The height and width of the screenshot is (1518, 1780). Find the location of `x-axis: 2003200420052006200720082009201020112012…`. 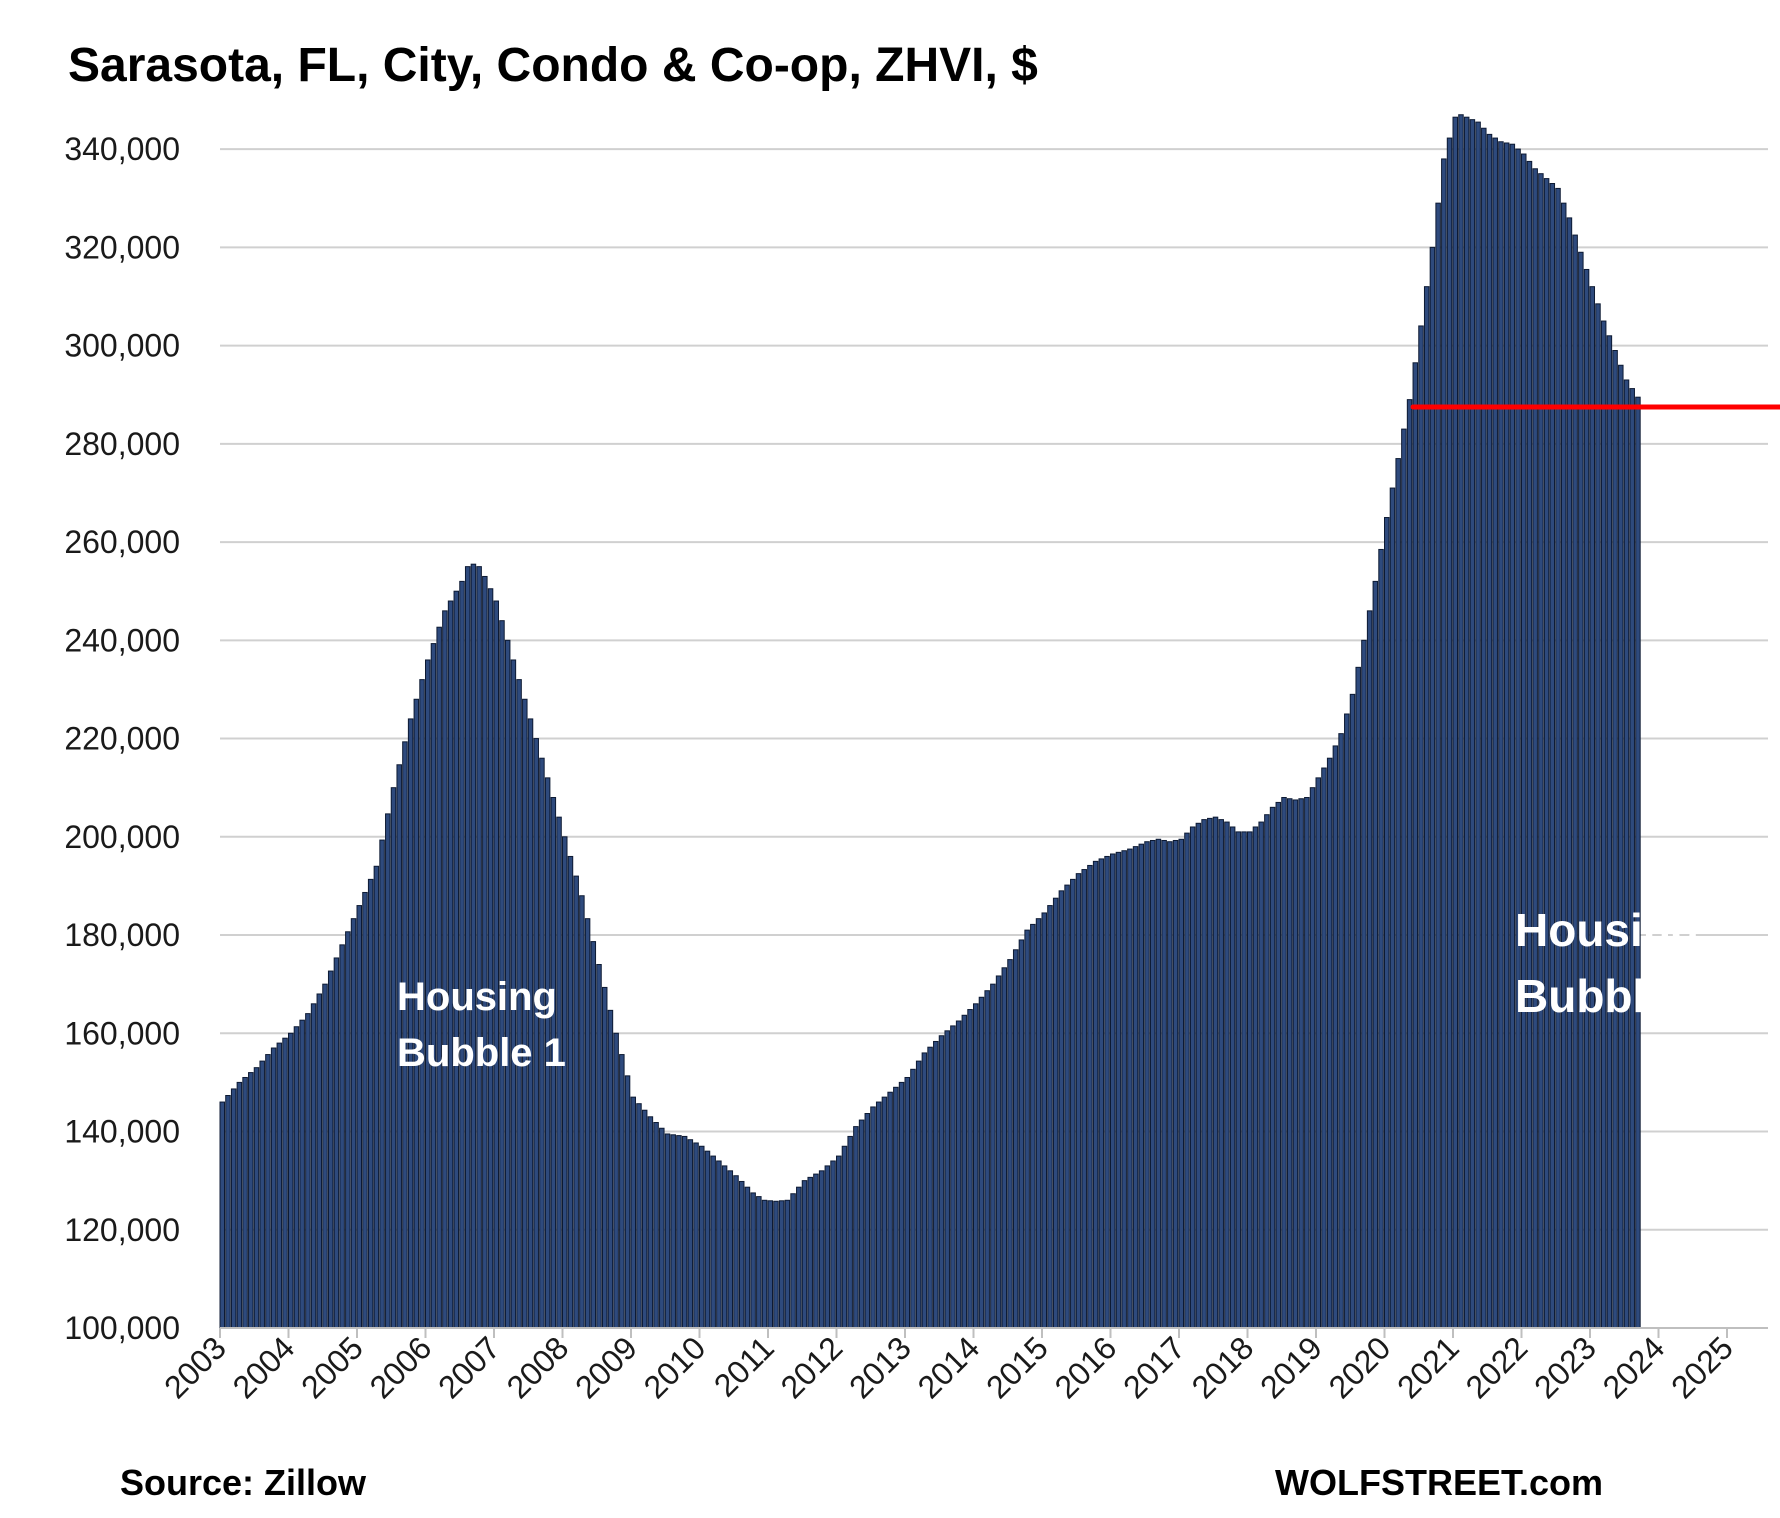

x-axis: 2003200420052006200720082009201020112012… is located at coordinates (962, 1366).